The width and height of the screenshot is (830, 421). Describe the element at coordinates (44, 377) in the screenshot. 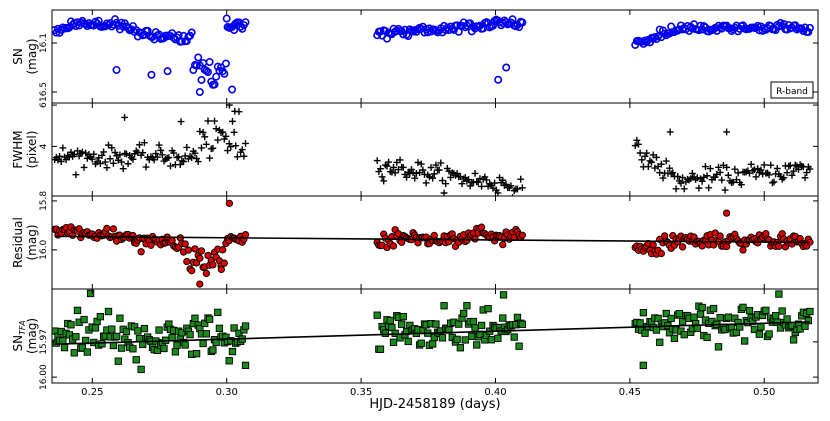

I see `y-tick-label: 16.00` at that location.